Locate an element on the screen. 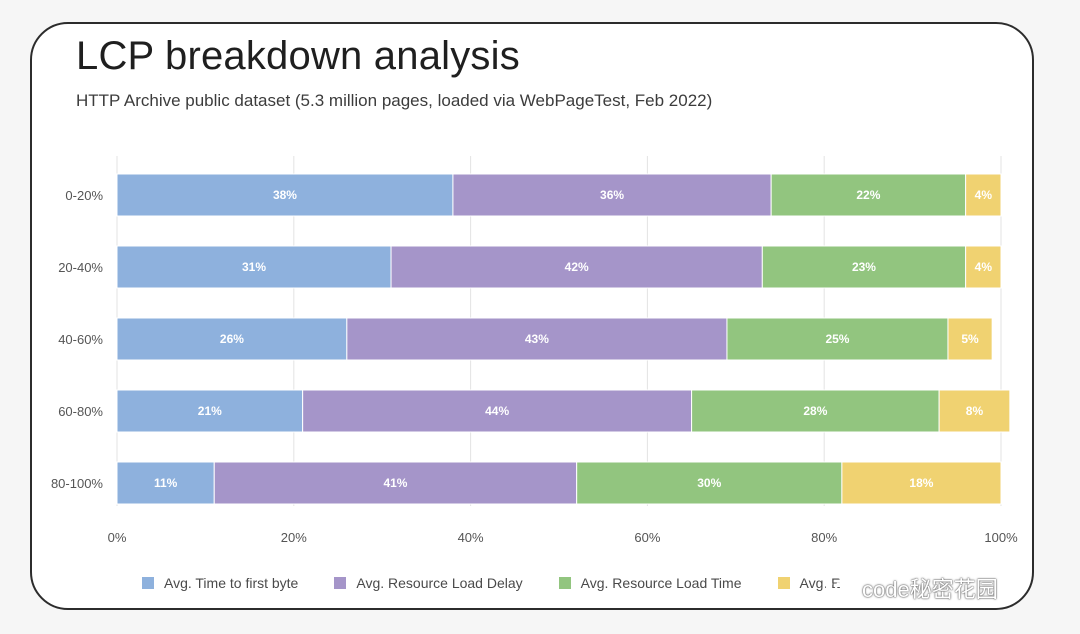 The image size is (1080, 634). legend-item-load-time: Avg. Resource Load Time is located at coordinates (650, 583).